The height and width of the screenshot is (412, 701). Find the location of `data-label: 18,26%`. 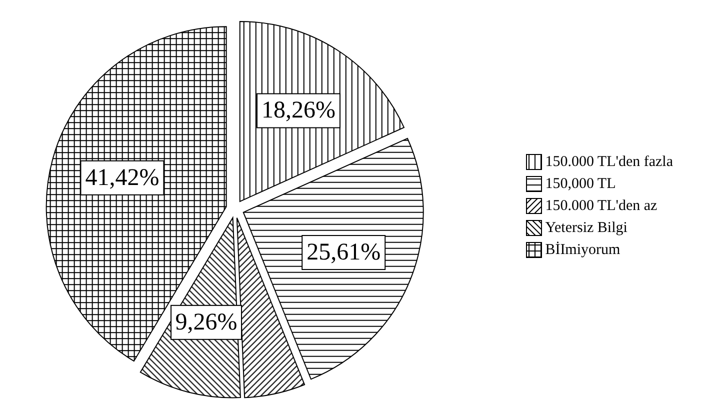

data-label: 18,26% is located at coordinates (298, 111).